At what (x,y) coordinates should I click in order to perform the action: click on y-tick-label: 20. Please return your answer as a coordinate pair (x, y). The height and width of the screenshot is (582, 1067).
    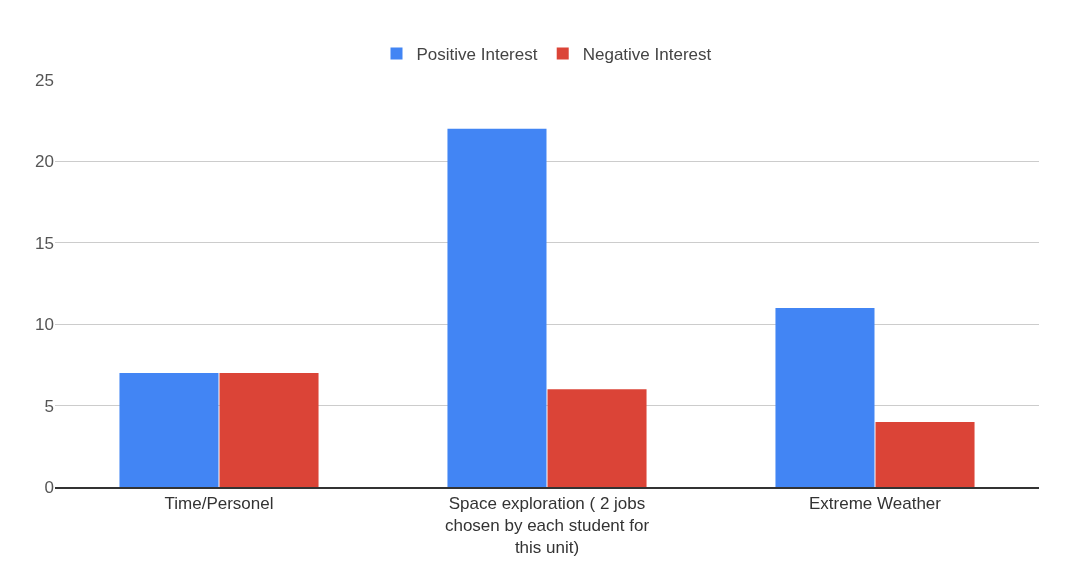
    Looking at the image, I should click on (44, 162).